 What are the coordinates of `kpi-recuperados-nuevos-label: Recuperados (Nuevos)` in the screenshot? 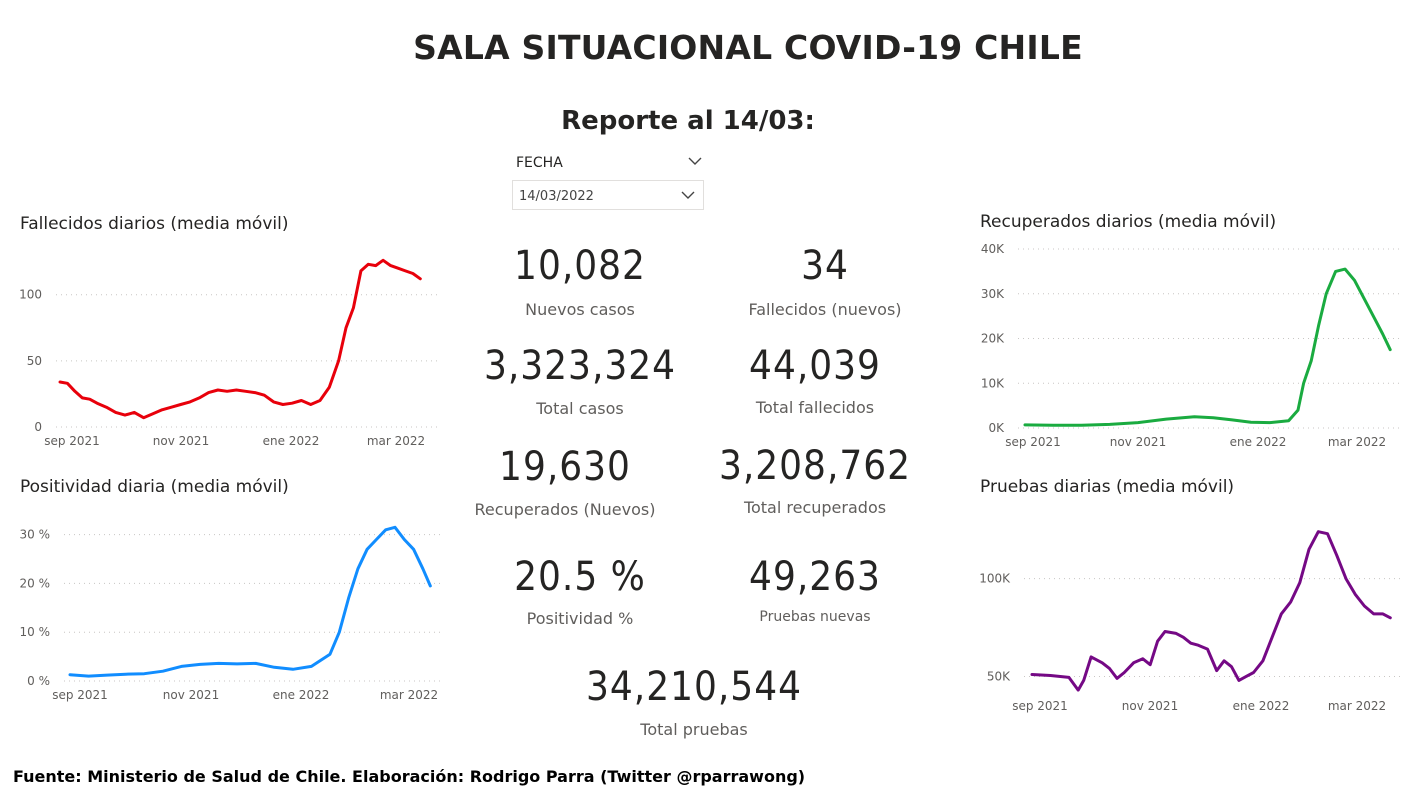 It's located at (565, 509).